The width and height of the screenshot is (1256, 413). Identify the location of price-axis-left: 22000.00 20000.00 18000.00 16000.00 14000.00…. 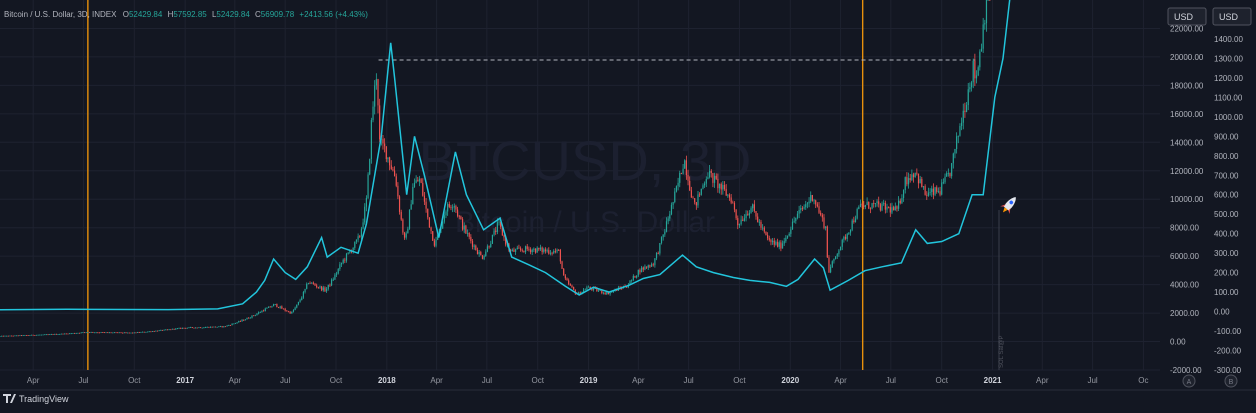
(1187, 199).